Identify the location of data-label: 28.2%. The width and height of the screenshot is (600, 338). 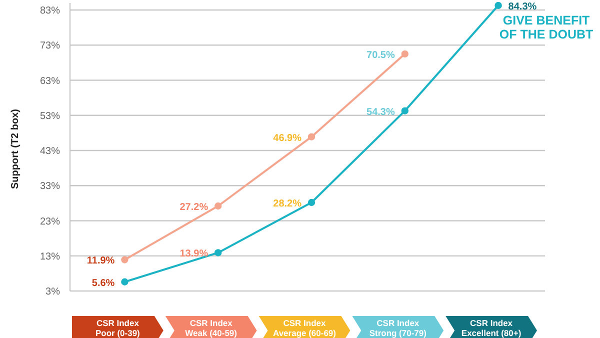
(287, 204).